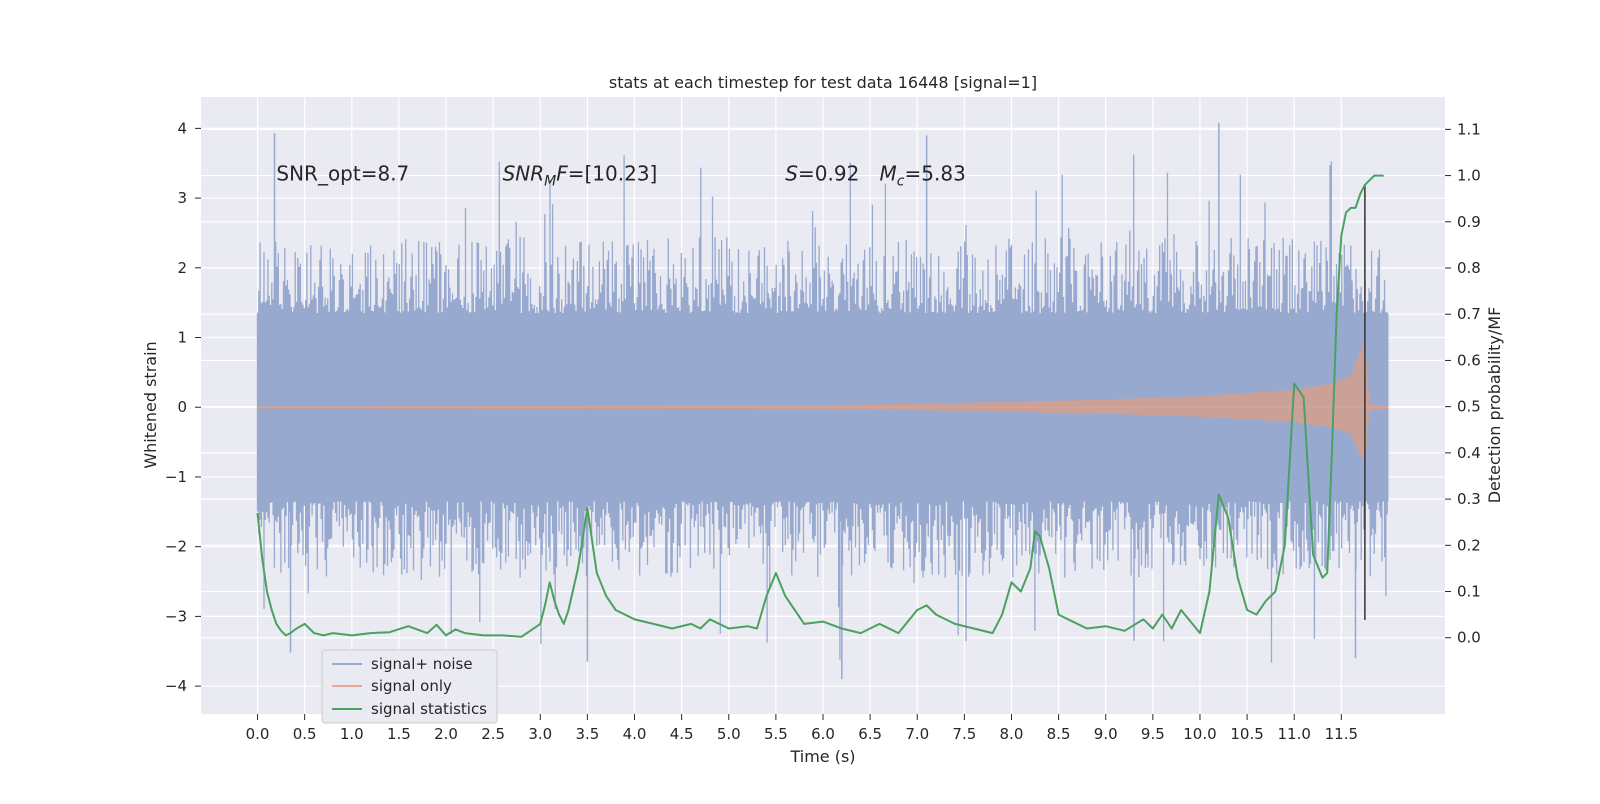 This screenshot has height=804, width=1600. Describe the element at coordinates (682, 734) in the screenshot. I see `x-tick-label: 4.5` at that location.